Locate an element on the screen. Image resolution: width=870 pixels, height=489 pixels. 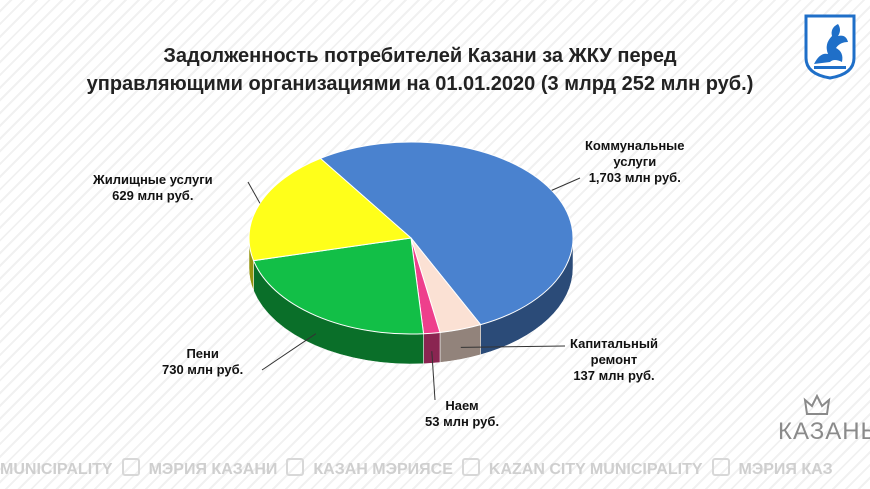
label-zhilishchnye: Жилищные услуги 629 млн руб. is located at coordinates (153, 188).